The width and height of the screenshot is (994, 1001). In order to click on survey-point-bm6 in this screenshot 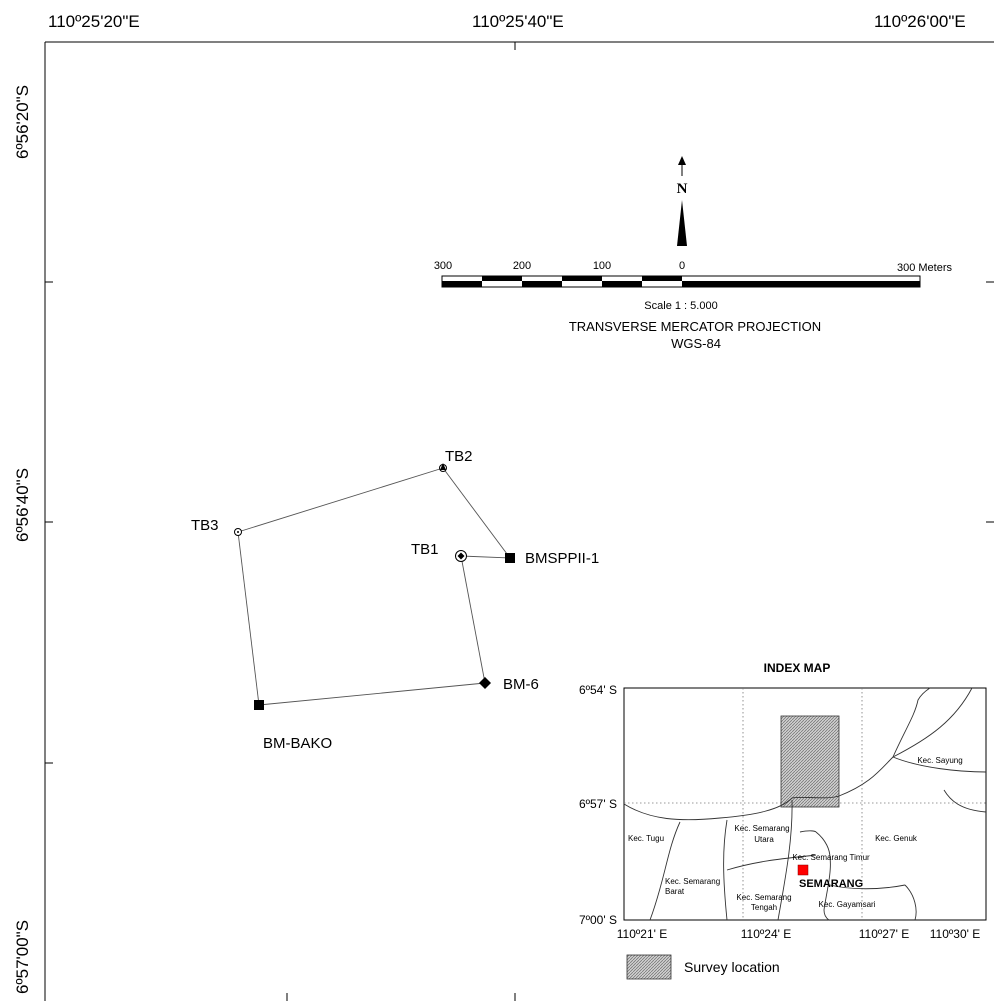, I will do `click(485, 683)`.